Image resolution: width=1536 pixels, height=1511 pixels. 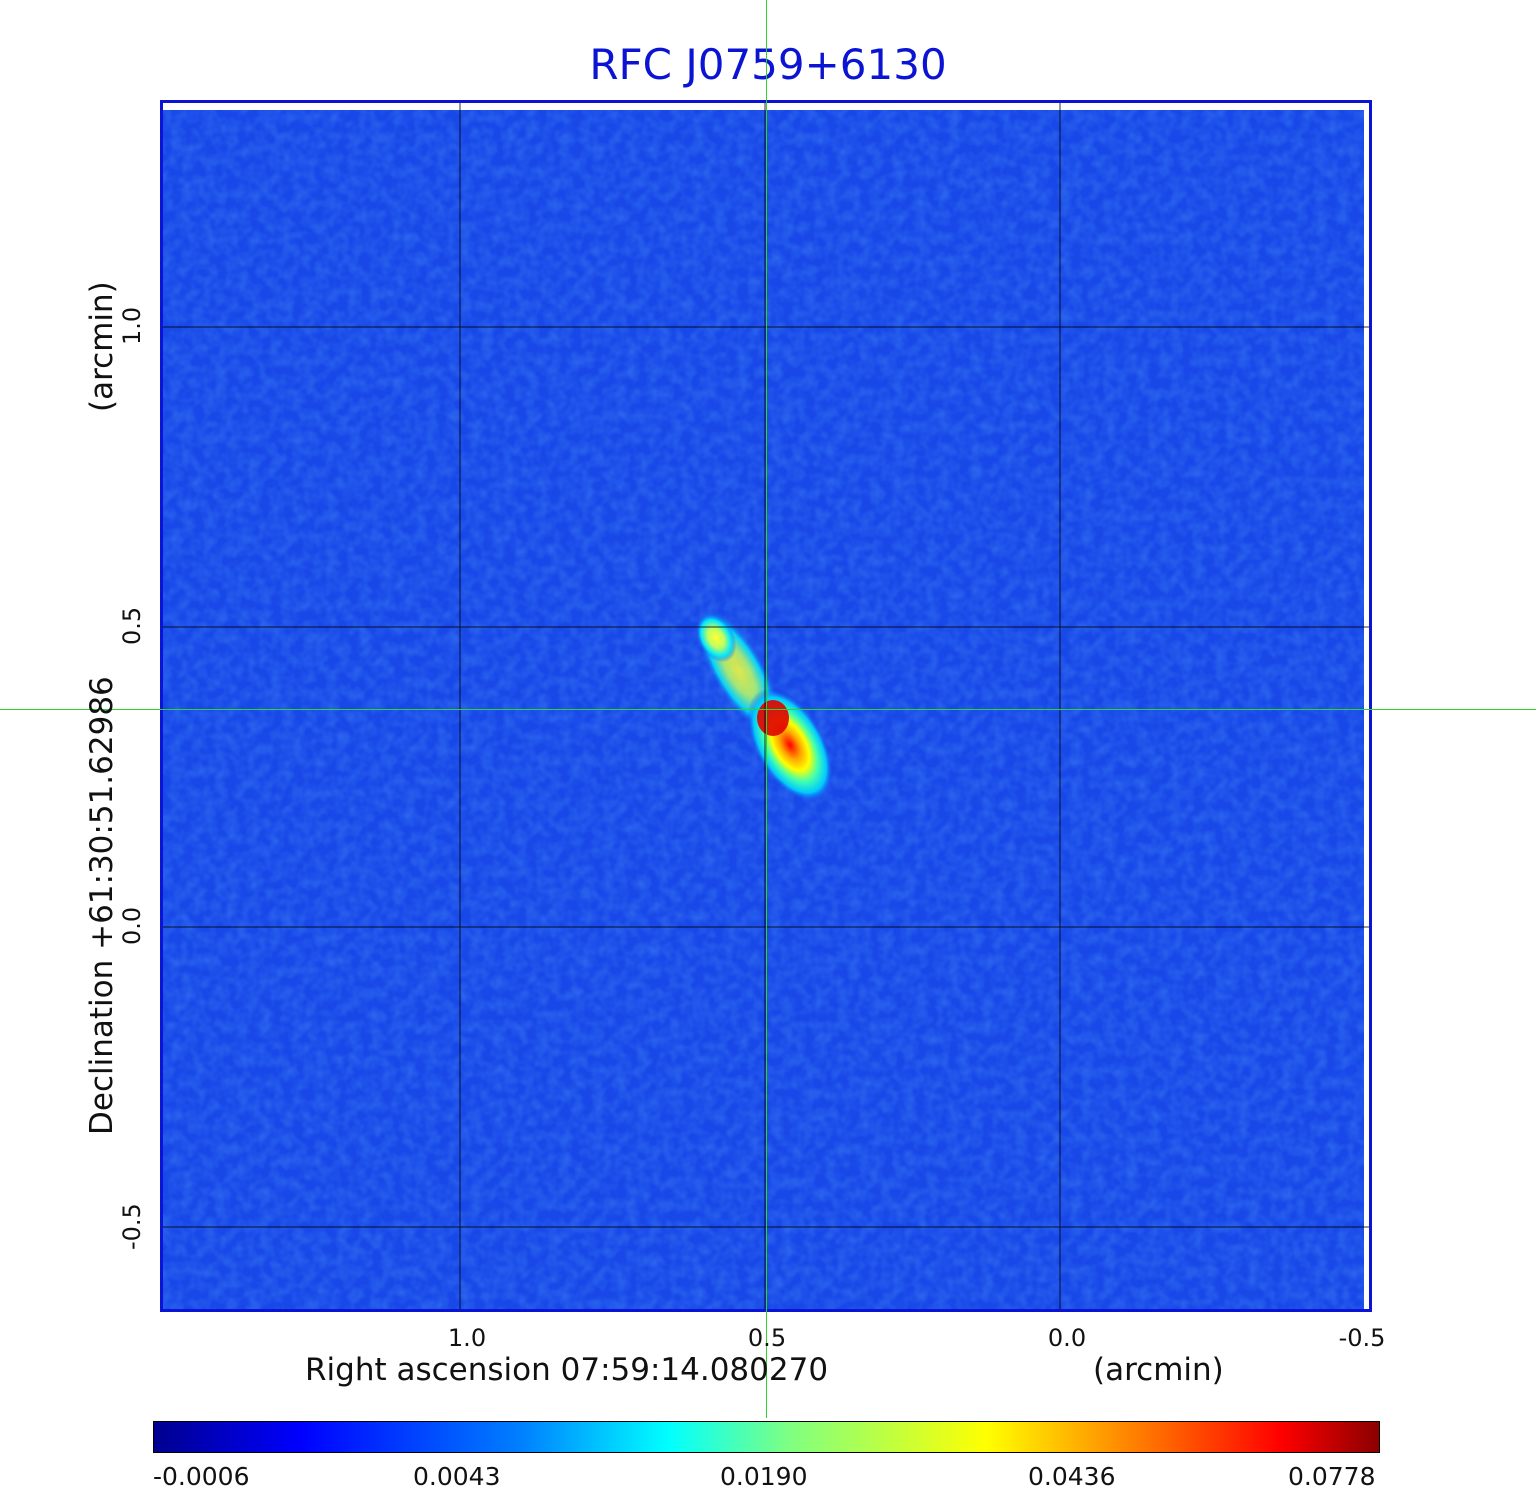 What do you see at coordinates (467, 1338) in the screenshot?
I see `x-tick-label: 1.0` at bounding box center [467, 1338].